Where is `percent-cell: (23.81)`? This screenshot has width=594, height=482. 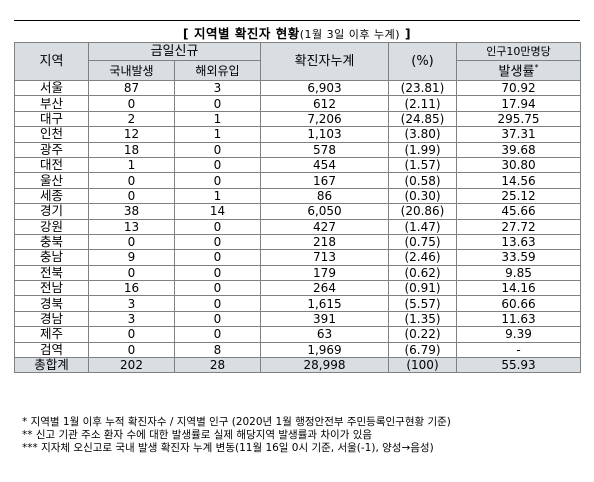 percent-cell: (23.81) is located at coordinates (422, 88).